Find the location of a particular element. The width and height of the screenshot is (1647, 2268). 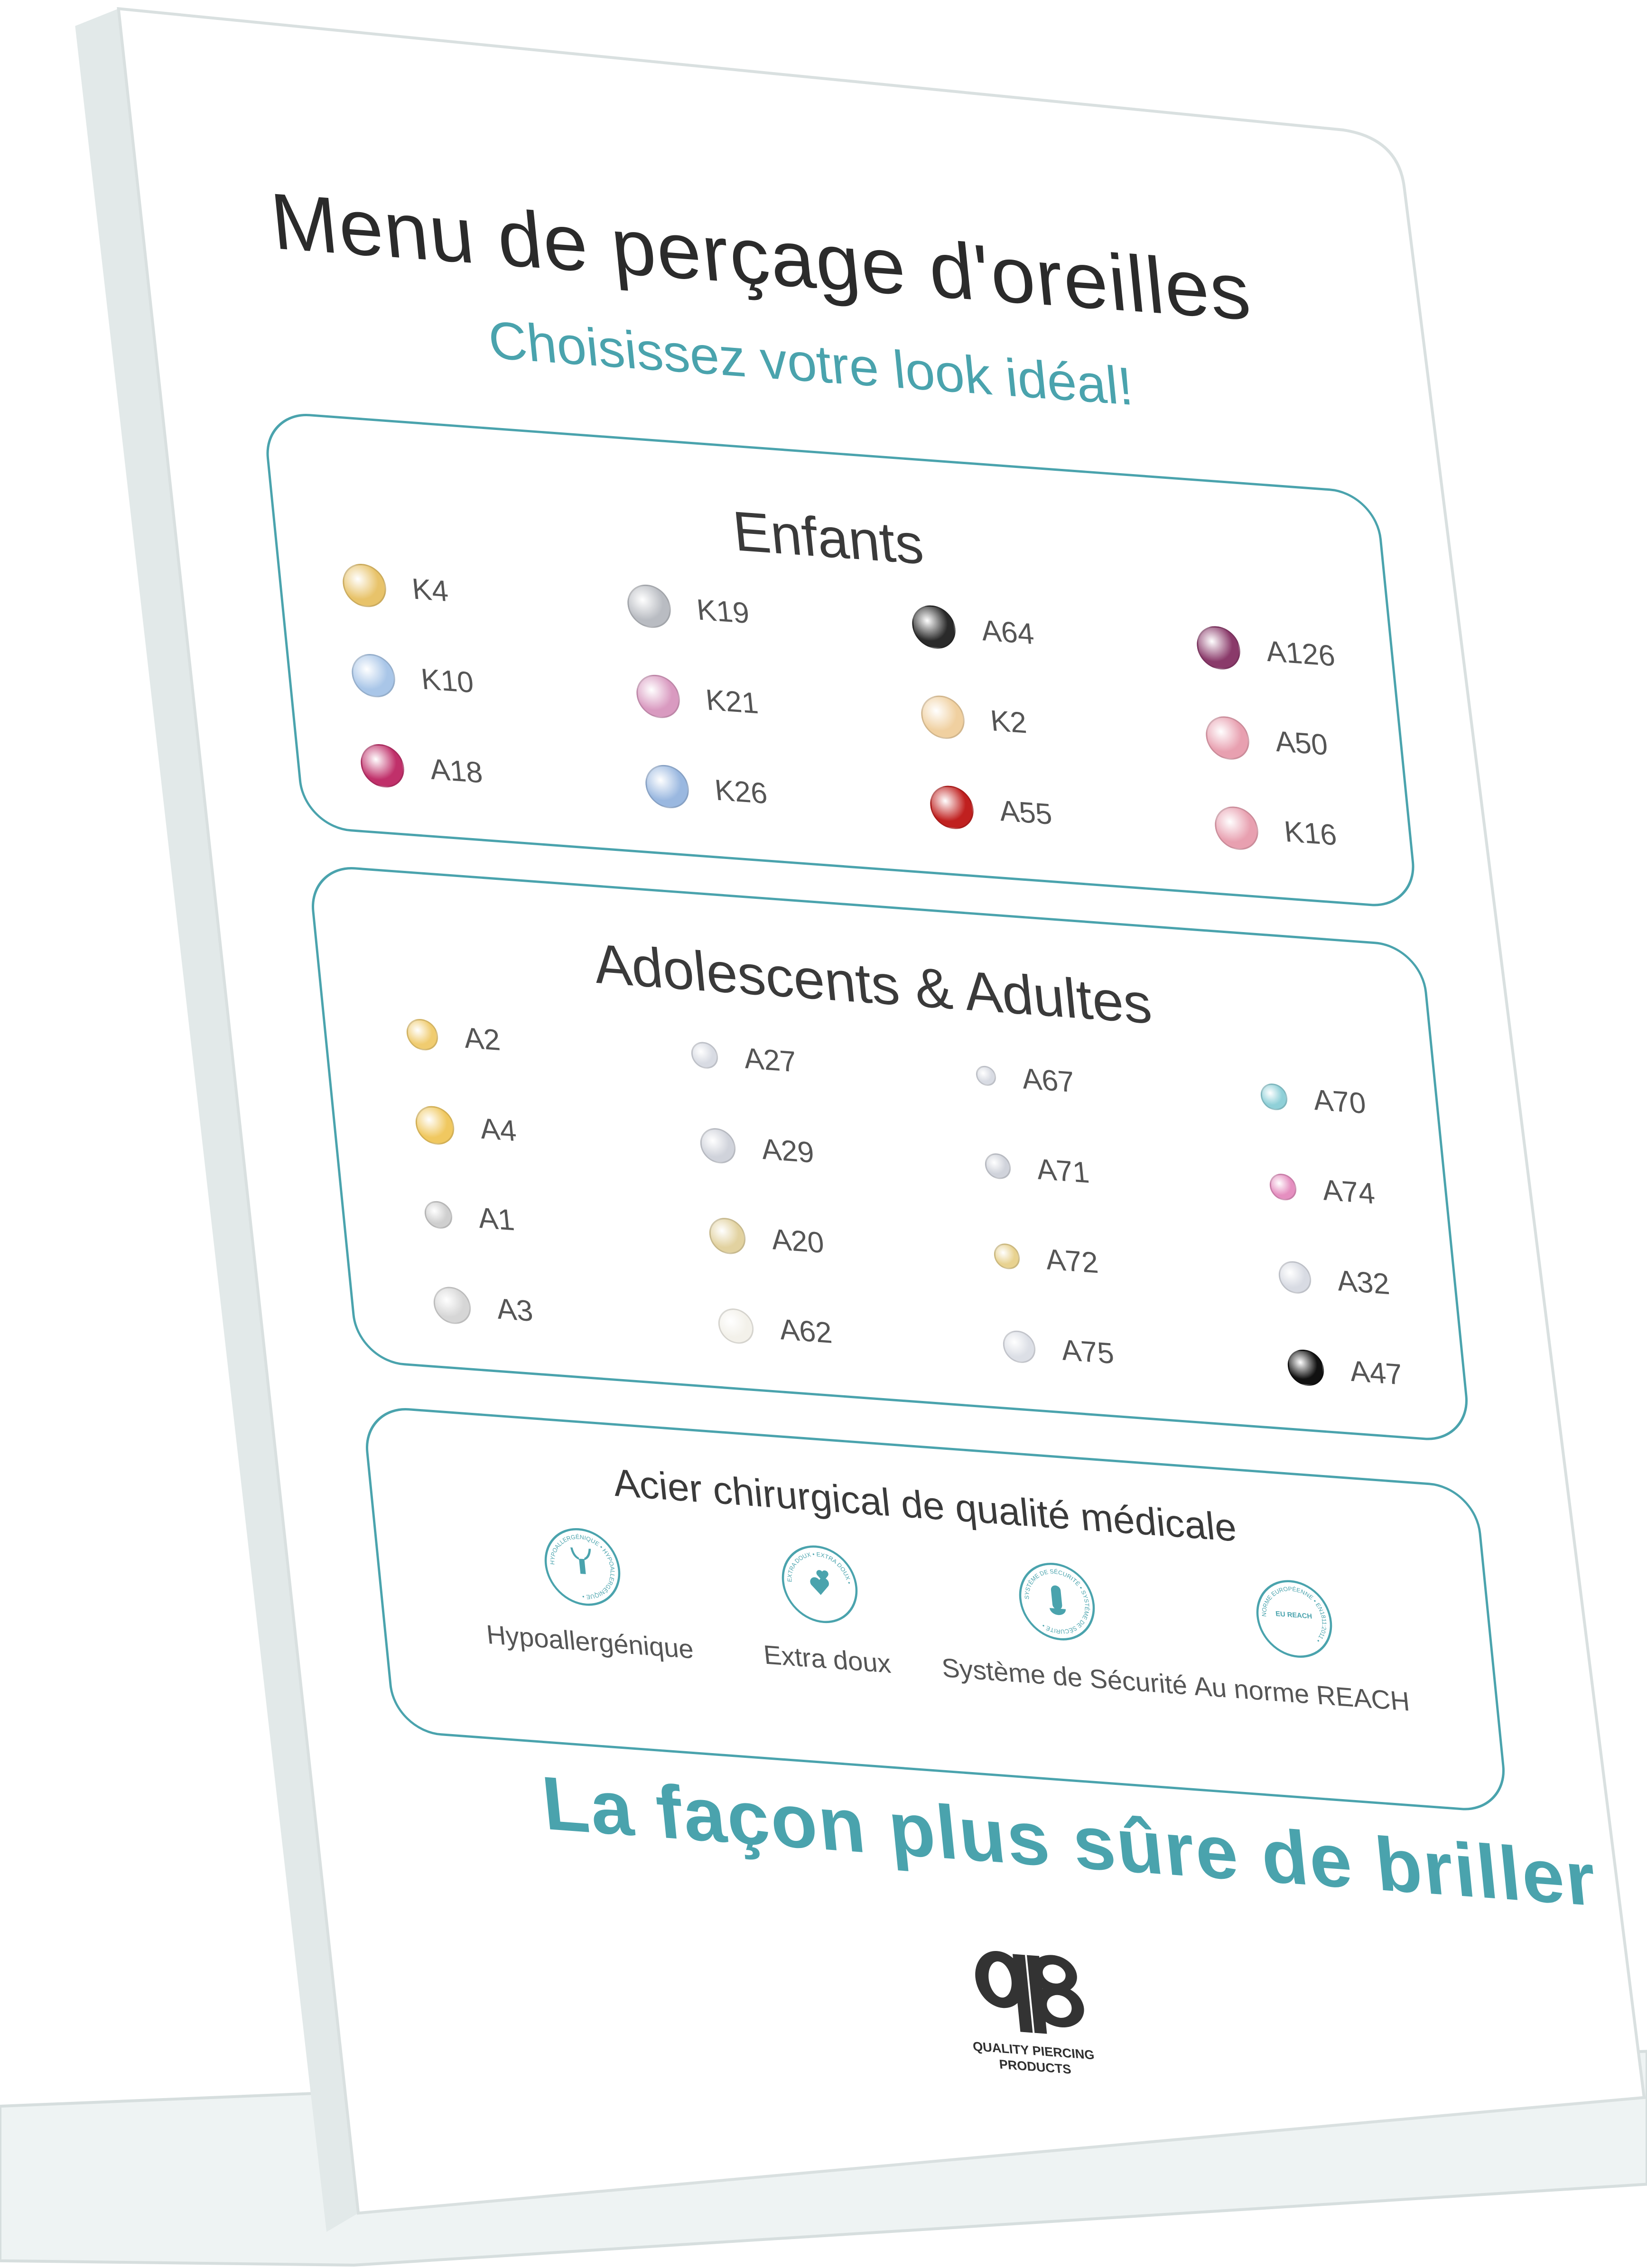

item-code: A67 is located at coordinates (1048, 1081).